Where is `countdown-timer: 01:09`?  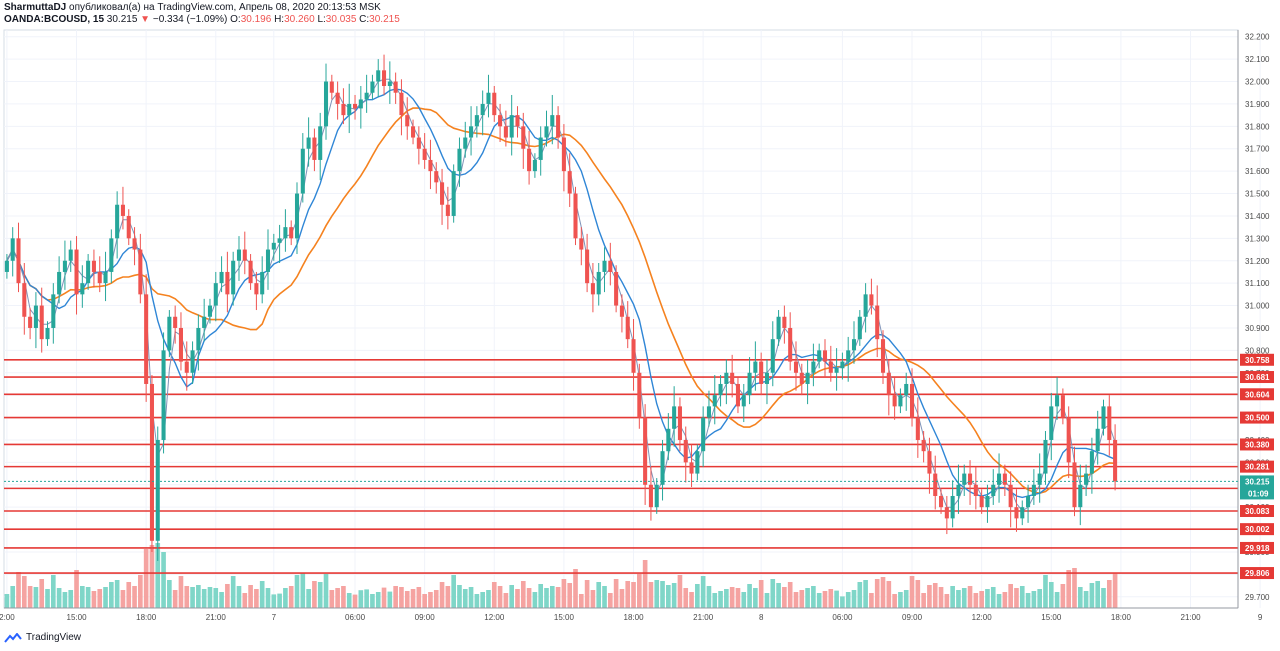 countdown-timer: 01:09 is located at coordinates (1258, 493).